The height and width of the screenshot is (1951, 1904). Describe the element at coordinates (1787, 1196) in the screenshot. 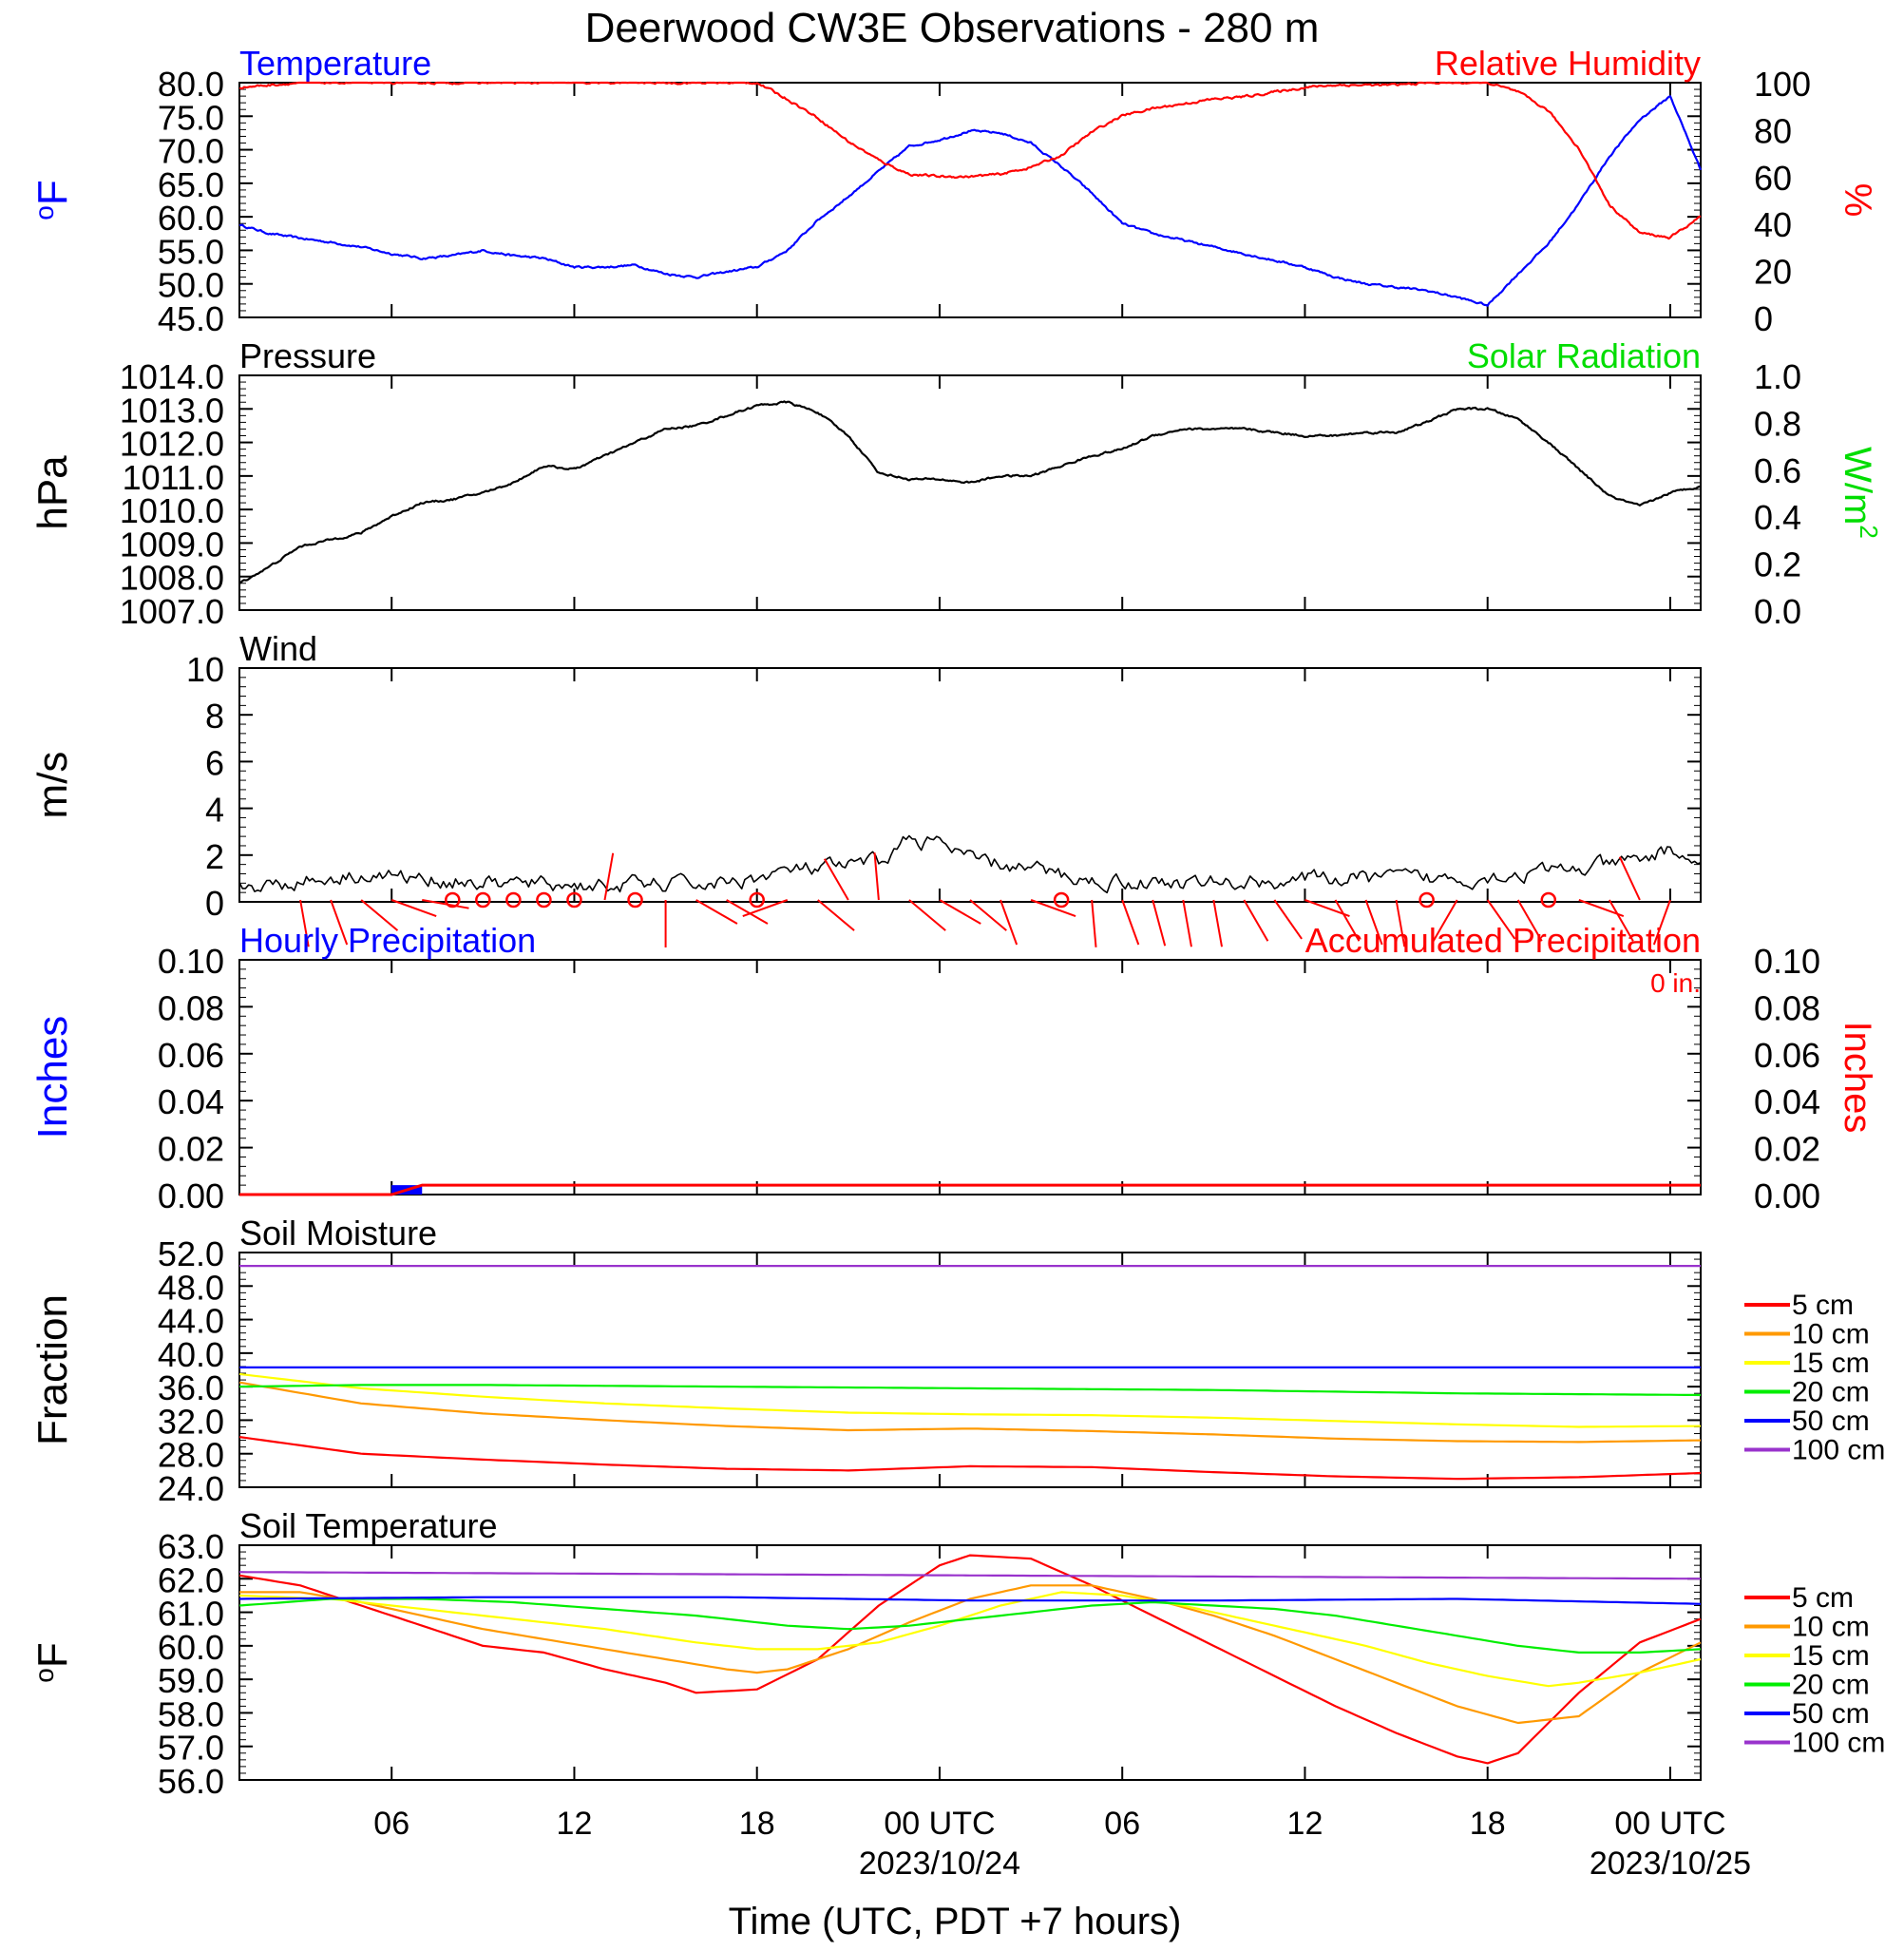

I see `y-right-tick-label: 0.00` at that location.